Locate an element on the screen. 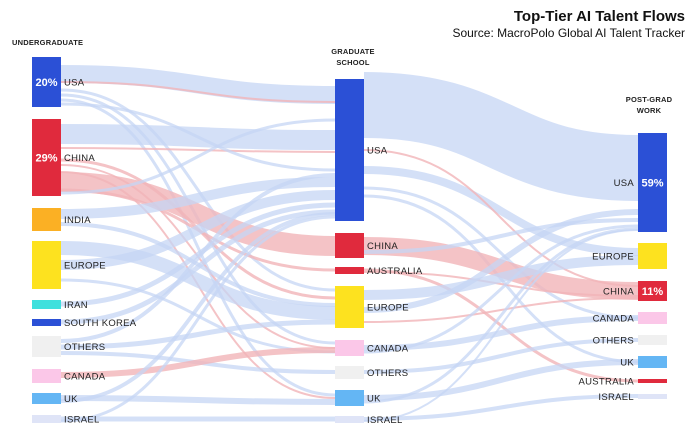  gs-label-europe: EUROPE is located at coordinates (388, 308).